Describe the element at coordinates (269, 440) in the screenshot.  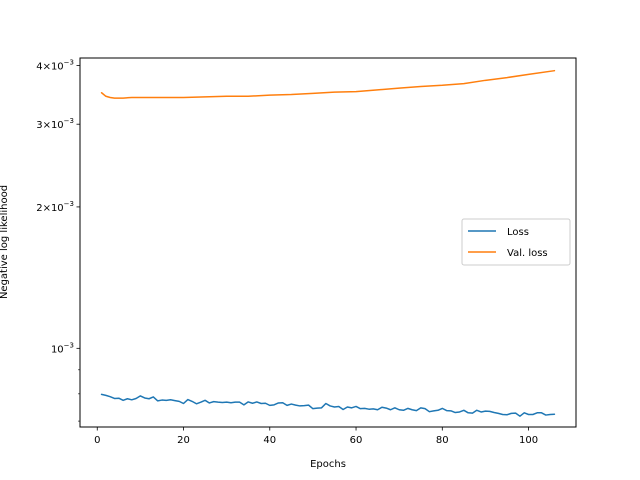
I see `x-tick-label: 40` at that location.